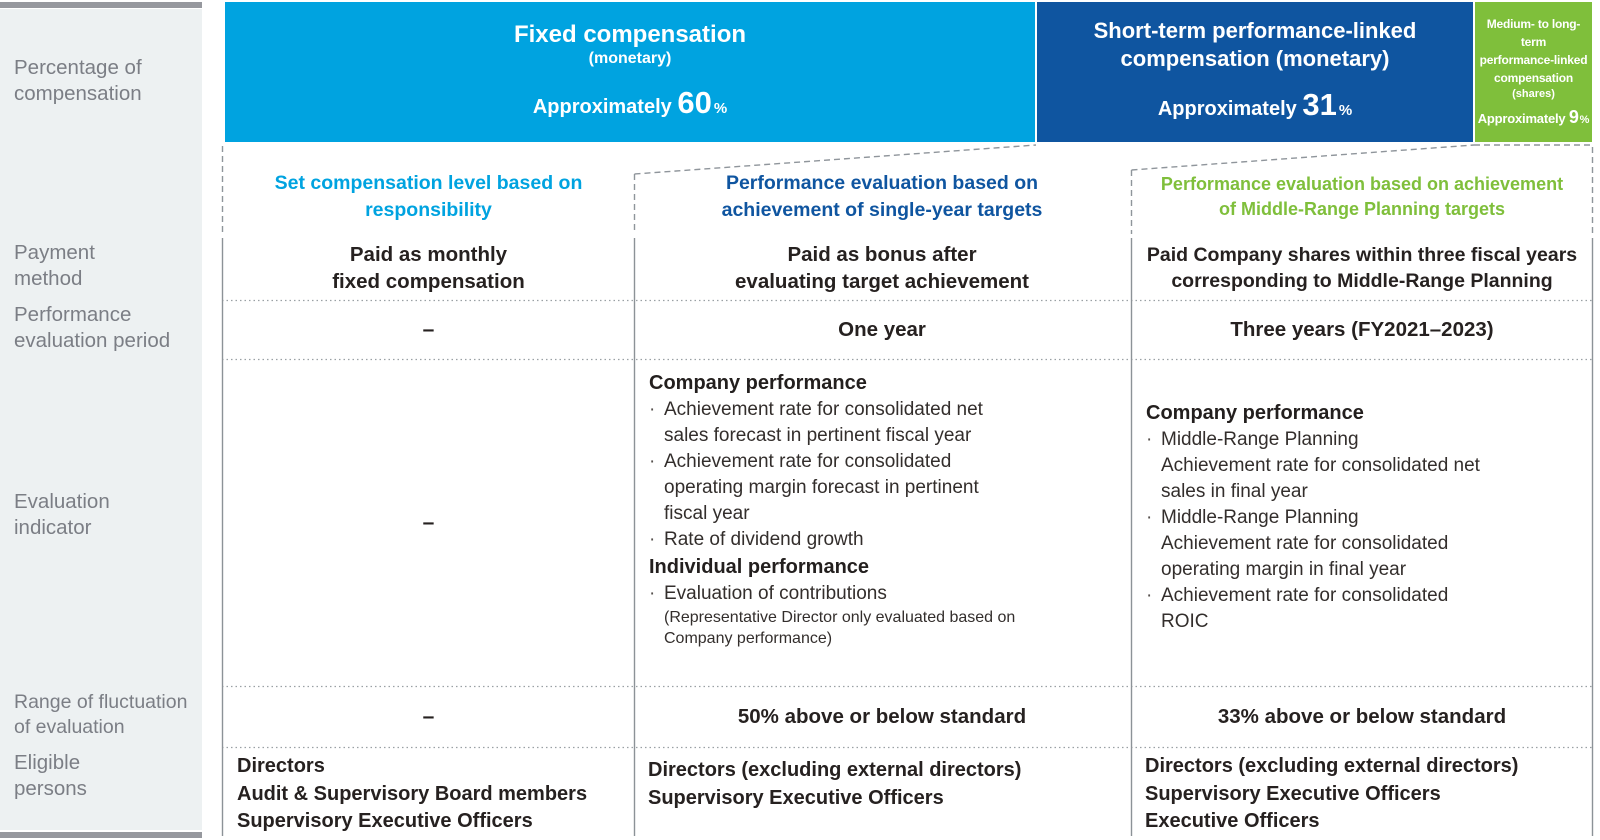 The image size is (1600, 840). What do you see at coordinates (428, 268) in the screenshot?
I see `cell-payment-fixed: Paid as monthly fixed compensation` at bounding box center [428, 268].